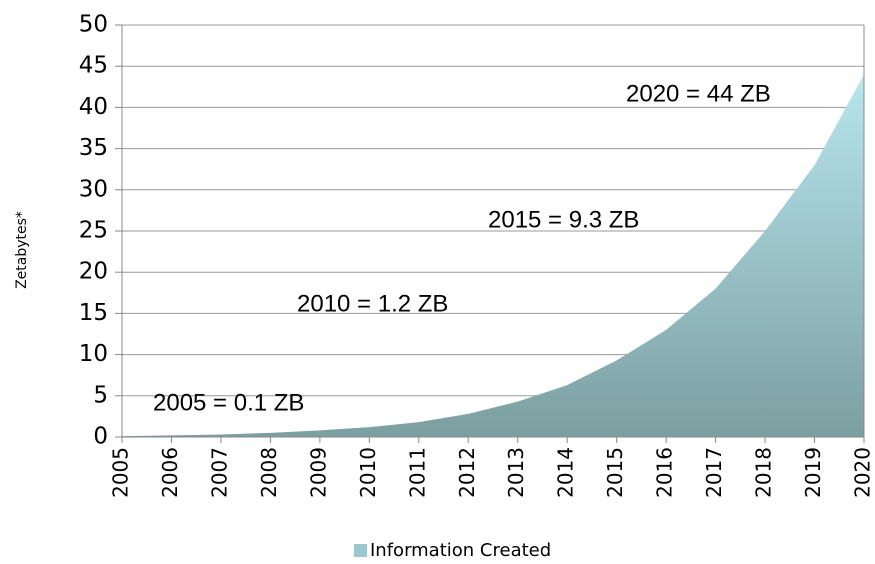 Image resolution: width=875 pixels, height=564 pixels. Describe the element at coordinates (764, 472) in the screenshot. I see `x-tick-label: 2018` at that location.